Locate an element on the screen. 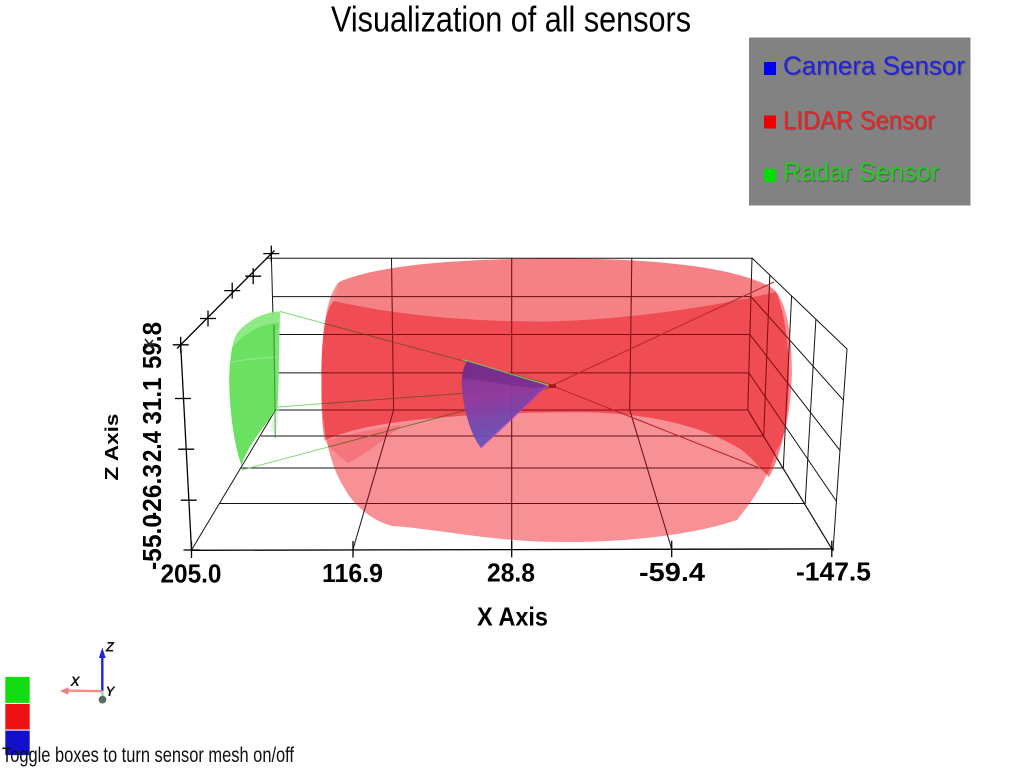 The width and height of the screenshot is (1024, 768). svg-text: X is located at coordinates (75, 681).